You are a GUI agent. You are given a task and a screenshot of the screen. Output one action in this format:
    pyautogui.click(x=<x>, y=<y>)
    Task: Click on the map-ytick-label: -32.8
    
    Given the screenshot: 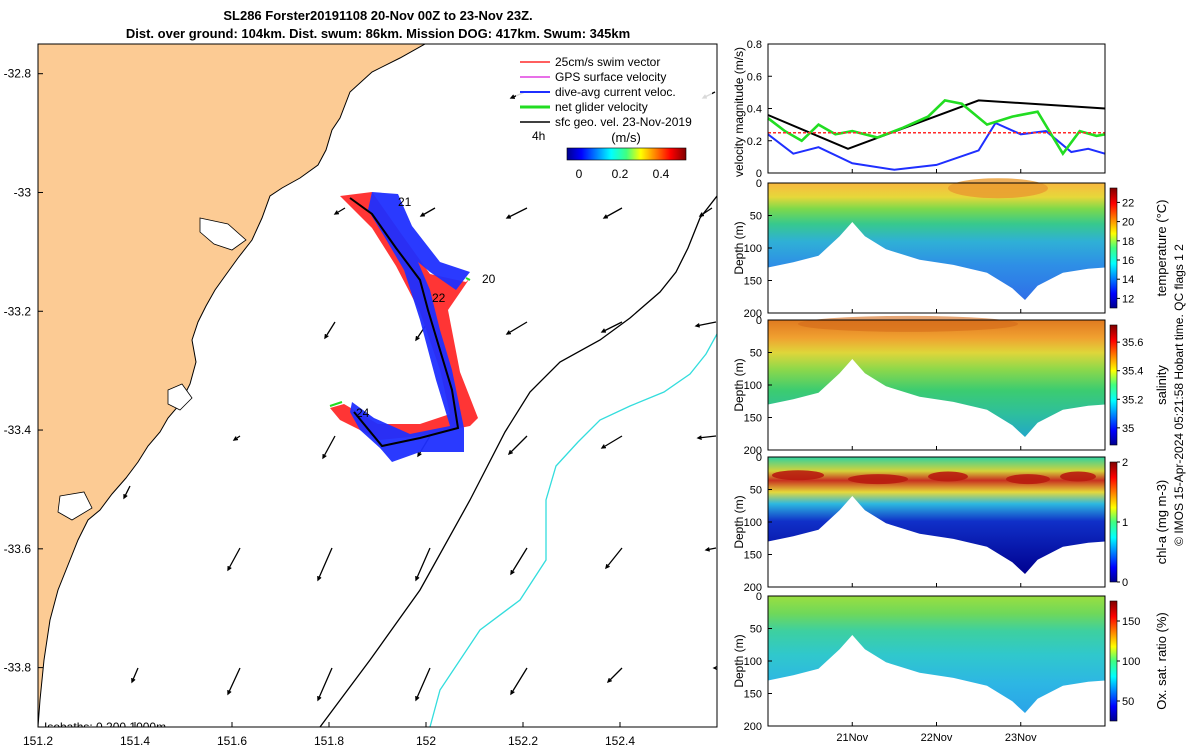 What is the action you would take?
    pyautogui.click(x=18, y=74)
    